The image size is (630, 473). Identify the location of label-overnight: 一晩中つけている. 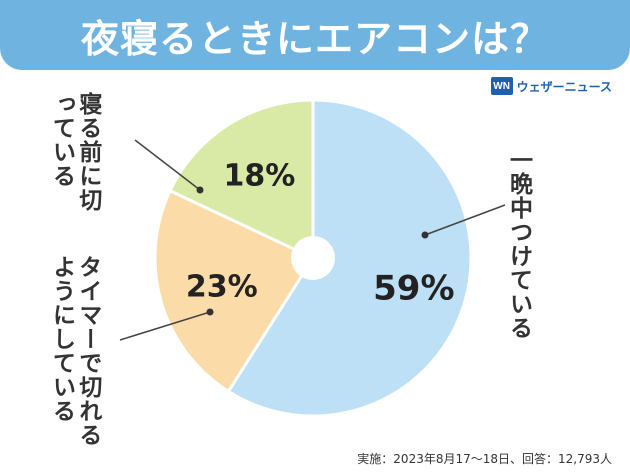
(518, 244).